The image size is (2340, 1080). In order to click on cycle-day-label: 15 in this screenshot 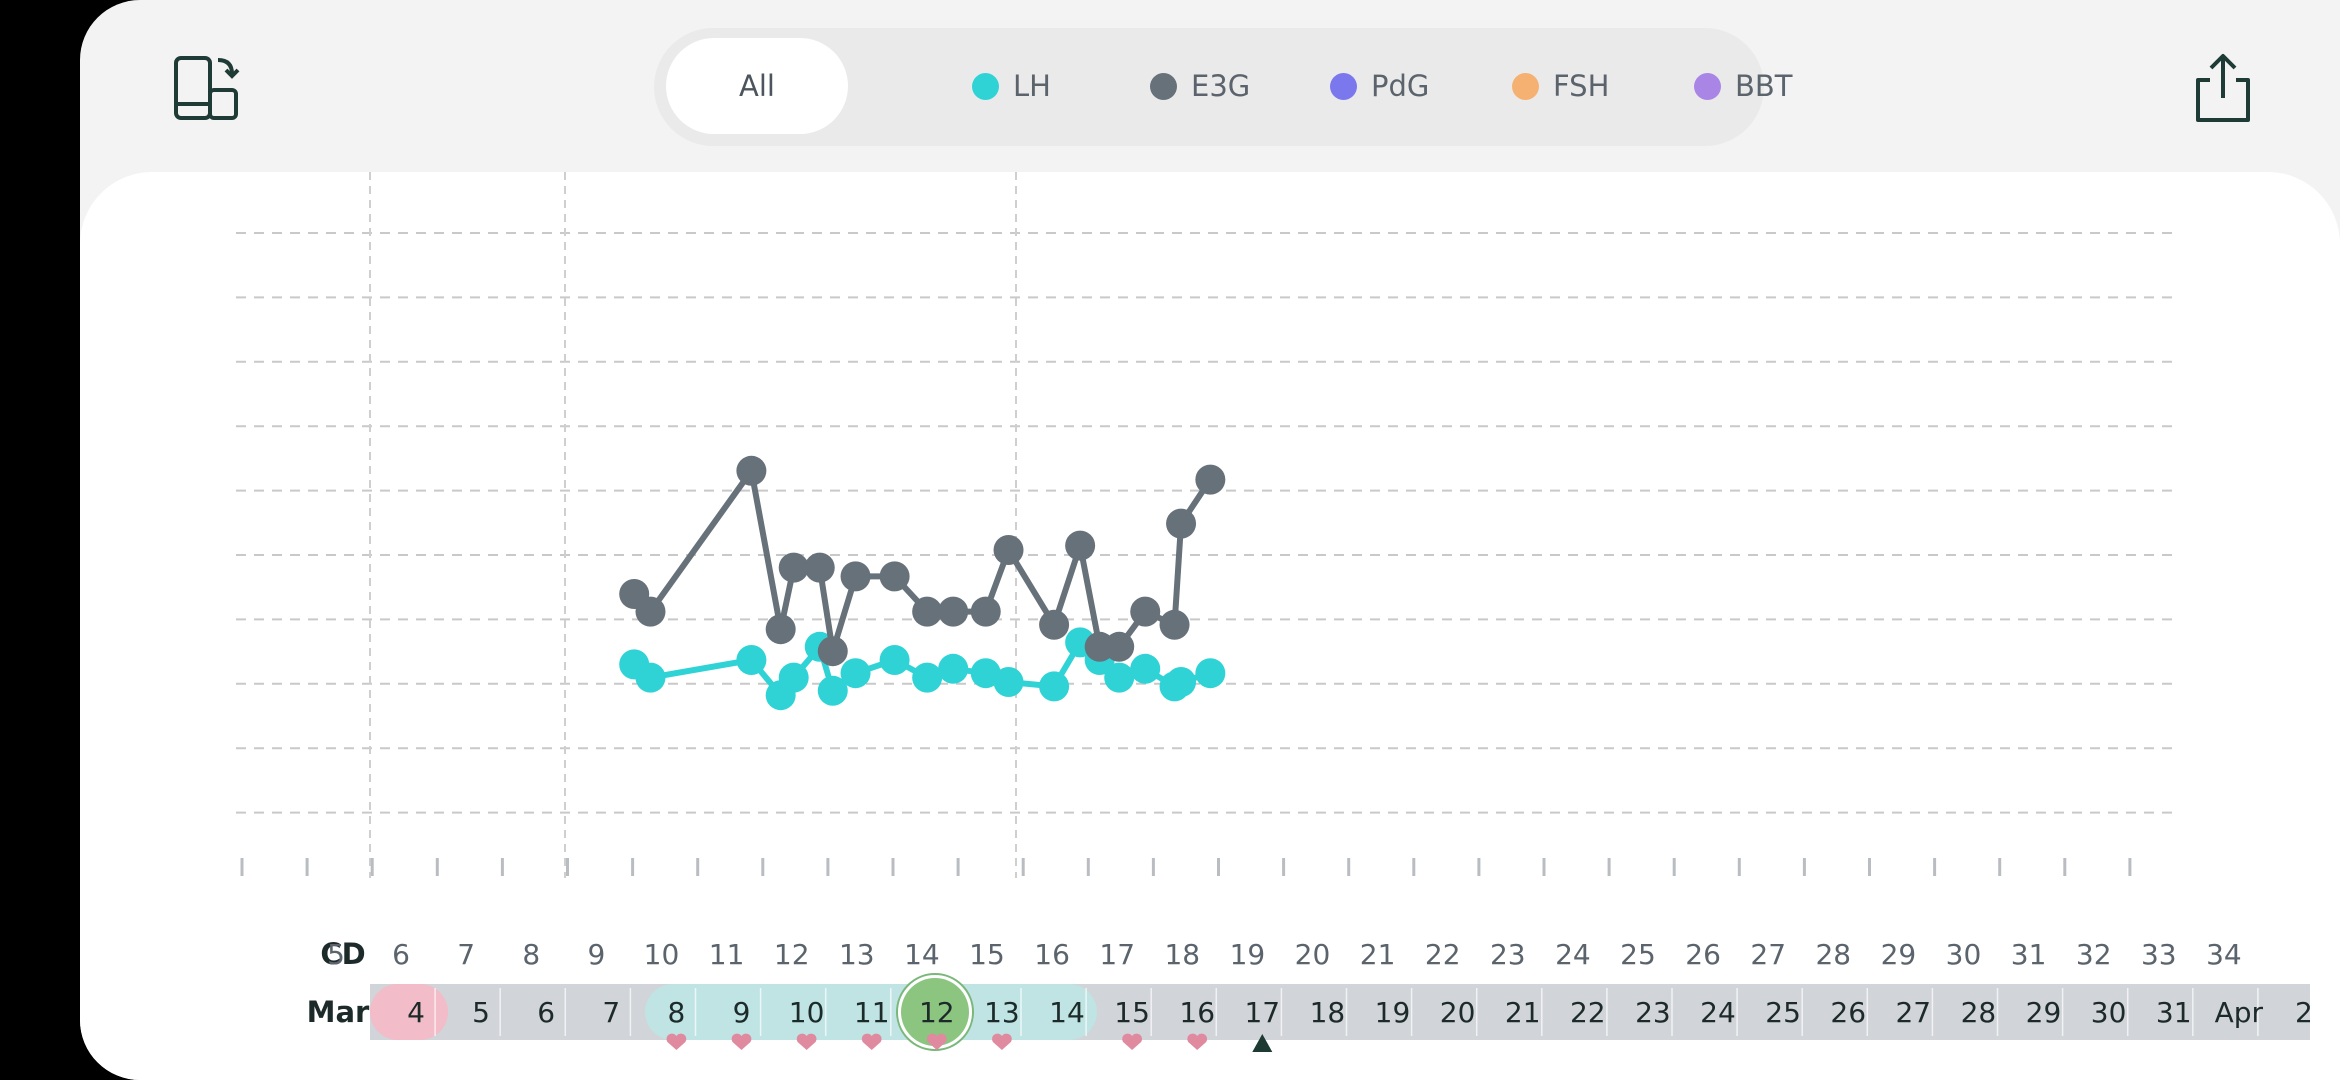, I will do `click(987, 954)`.